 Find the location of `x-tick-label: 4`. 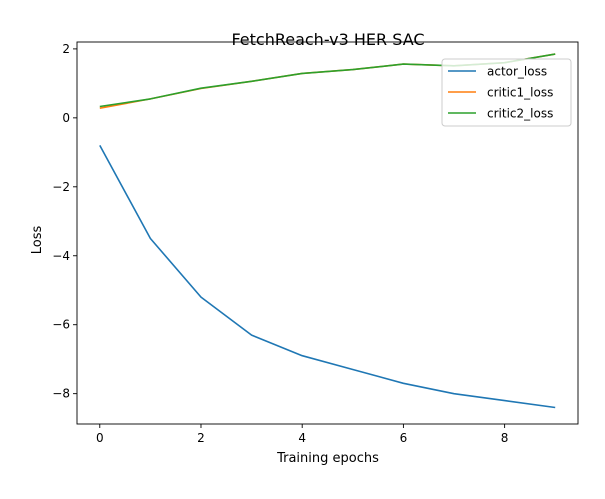

x-tick-label: 4 is located at coordinates (302, 438).